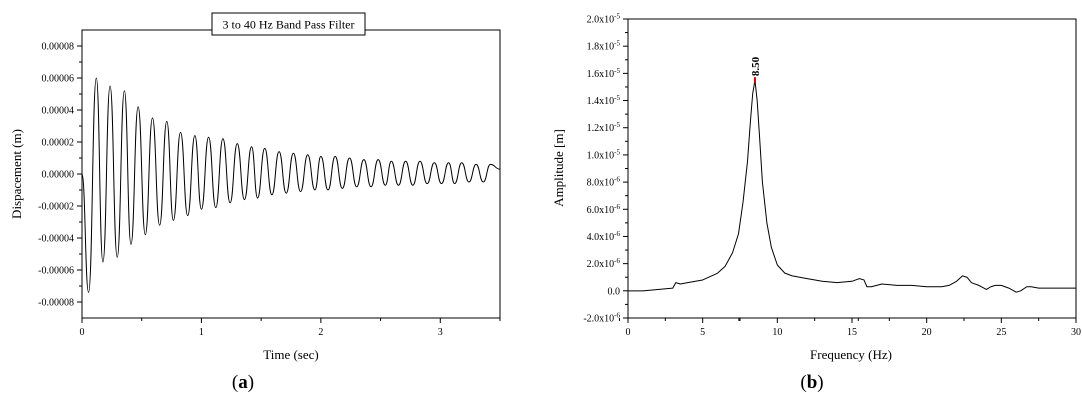  What do you see at coordinates (56, 207) in the screenshot?
I see `chart-a-y-tick-label: -0.00002` at bounding box center [56, 207].